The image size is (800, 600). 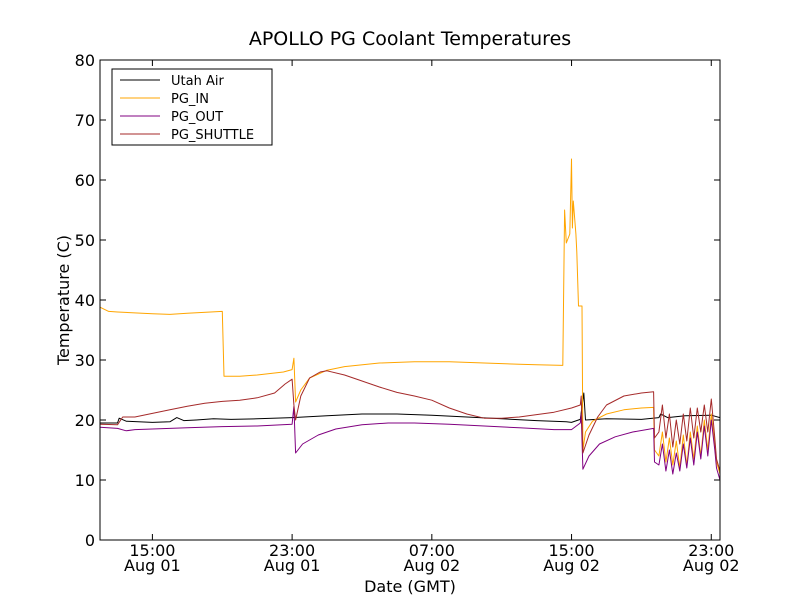 What do you see at coordinates (410, 443) in the screenshot?
I see `series-line-pg-out` at bounding box center [410, 443].